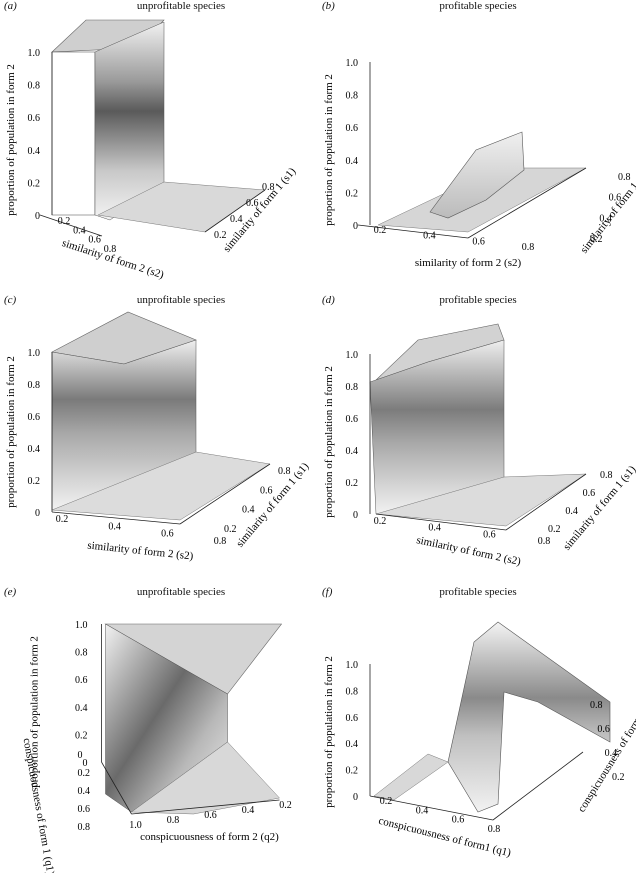 This screenshot has width=637, height=873. What do you see at coordinates (10, 592) in the screenshot?
I see `panel-label: (e)` at bounding box center [10, 592].